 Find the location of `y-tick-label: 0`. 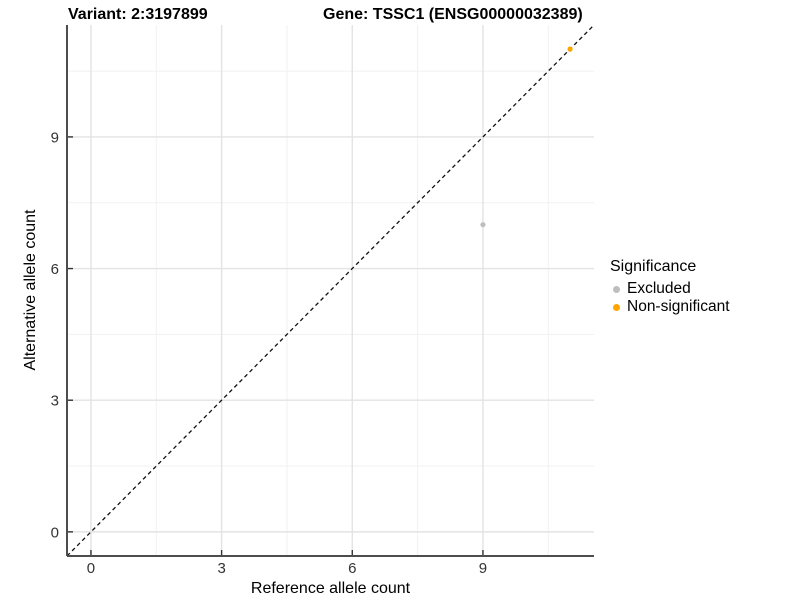

y-tick-label: 0 is located at coordinates (55, 532).